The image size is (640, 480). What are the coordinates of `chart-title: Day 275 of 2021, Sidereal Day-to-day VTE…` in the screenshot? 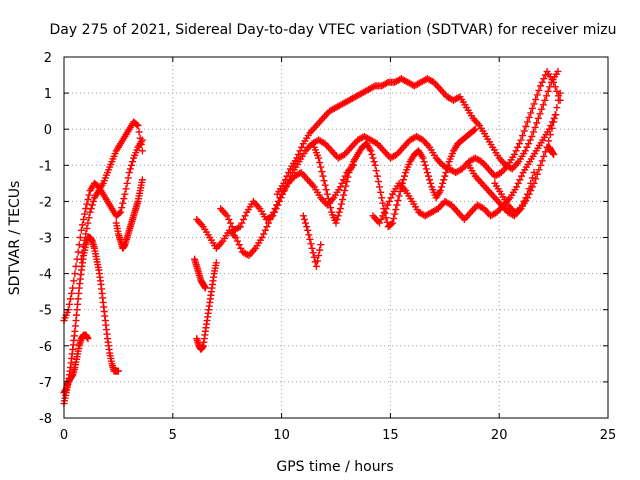 It's located at (333, 30).